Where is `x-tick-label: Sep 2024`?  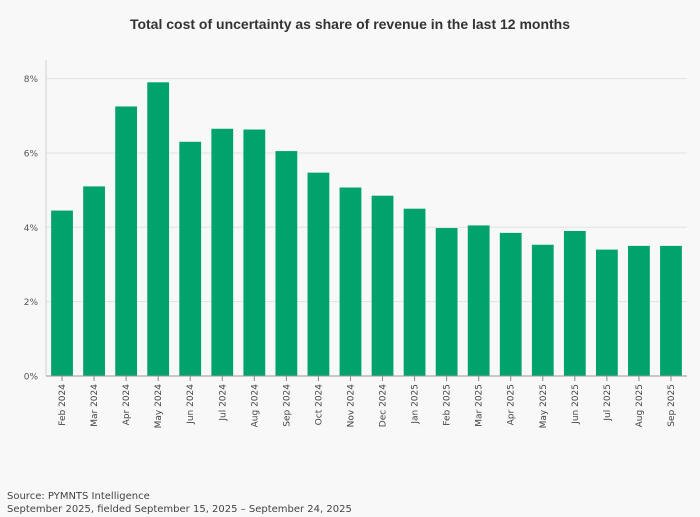 x-tick-label: Sep 2024 is located at coordinates (287, 405).